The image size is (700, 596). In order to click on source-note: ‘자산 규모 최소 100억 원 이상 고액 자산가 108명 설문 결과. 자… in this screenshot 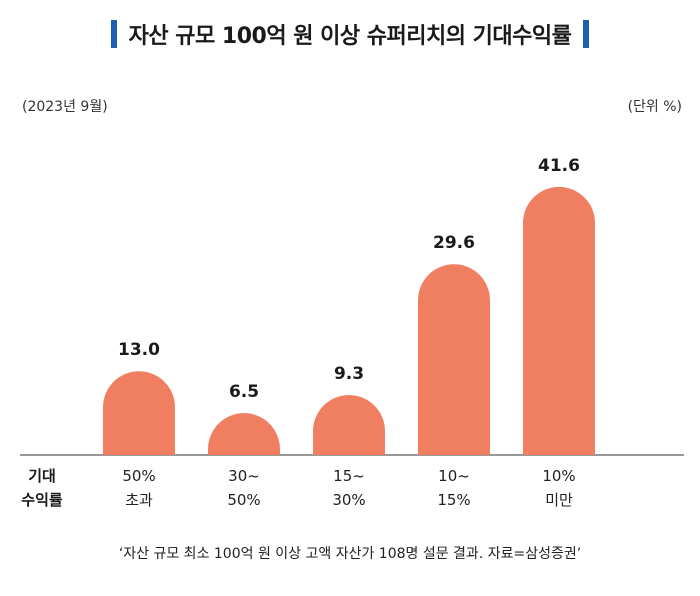, I will do `click(350, 554)`.